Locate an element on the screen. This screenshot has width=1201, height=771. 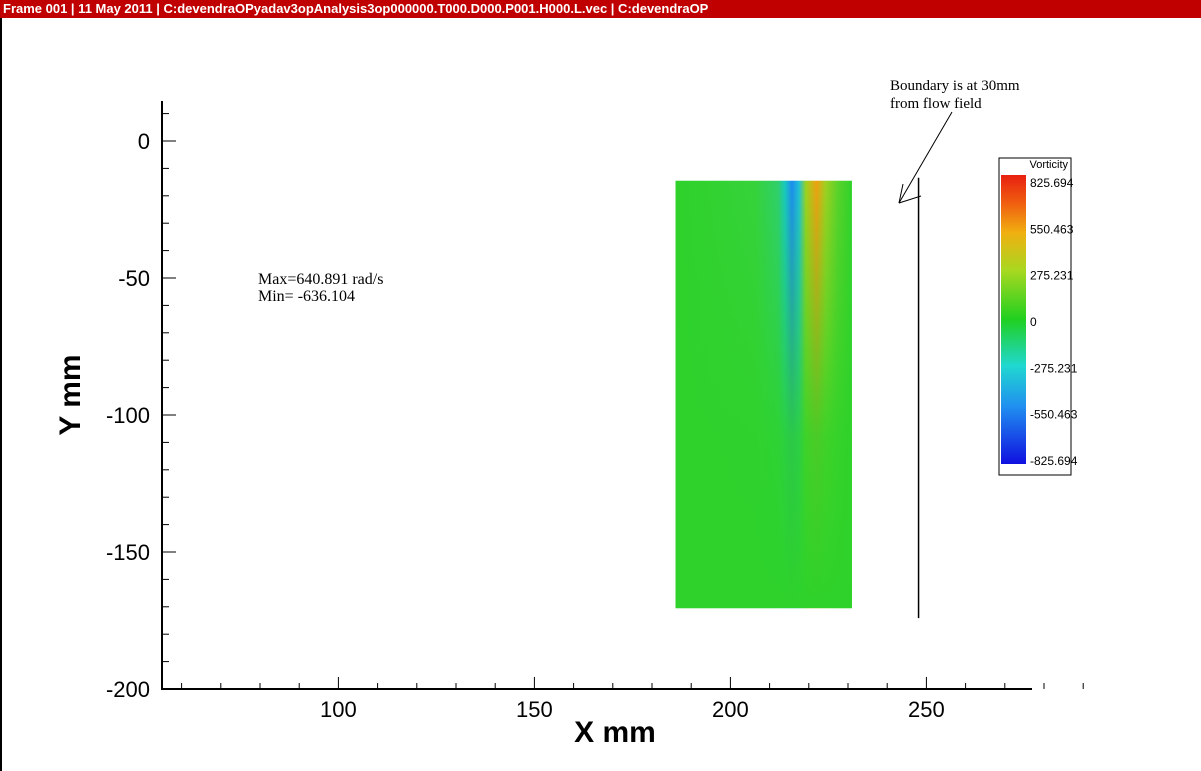
colorbar-label: -275.231 is located at coordinates (1054, 368).